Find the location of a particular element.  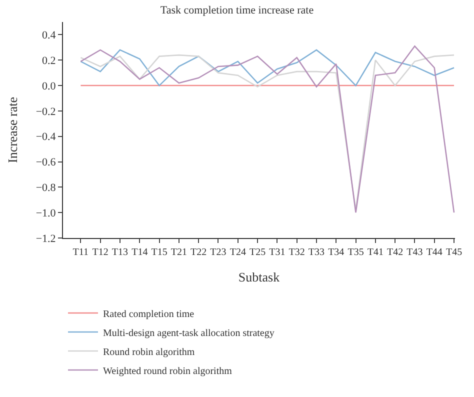

y-tick-label: 0.4 is located at coordinates (49, 36).